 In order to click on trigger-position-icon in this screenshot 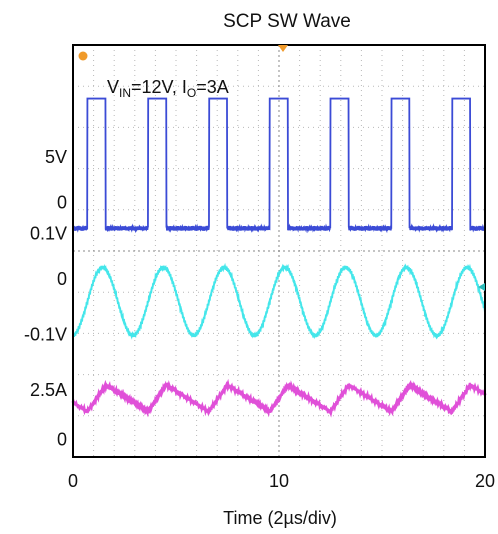, I will do `click(283, 48)`.